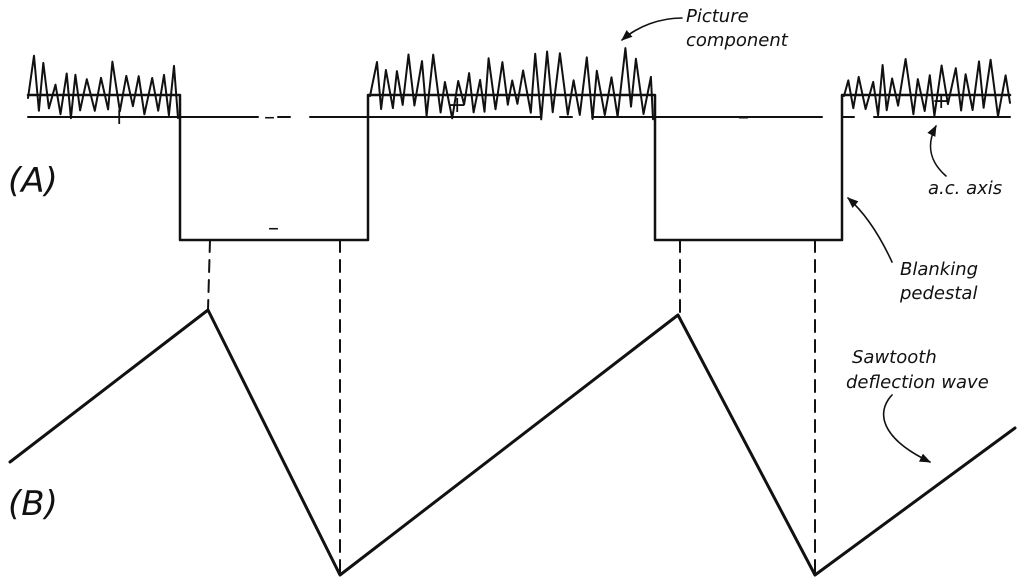  I want to click on plus-sign-3: +, so click(941, 101).